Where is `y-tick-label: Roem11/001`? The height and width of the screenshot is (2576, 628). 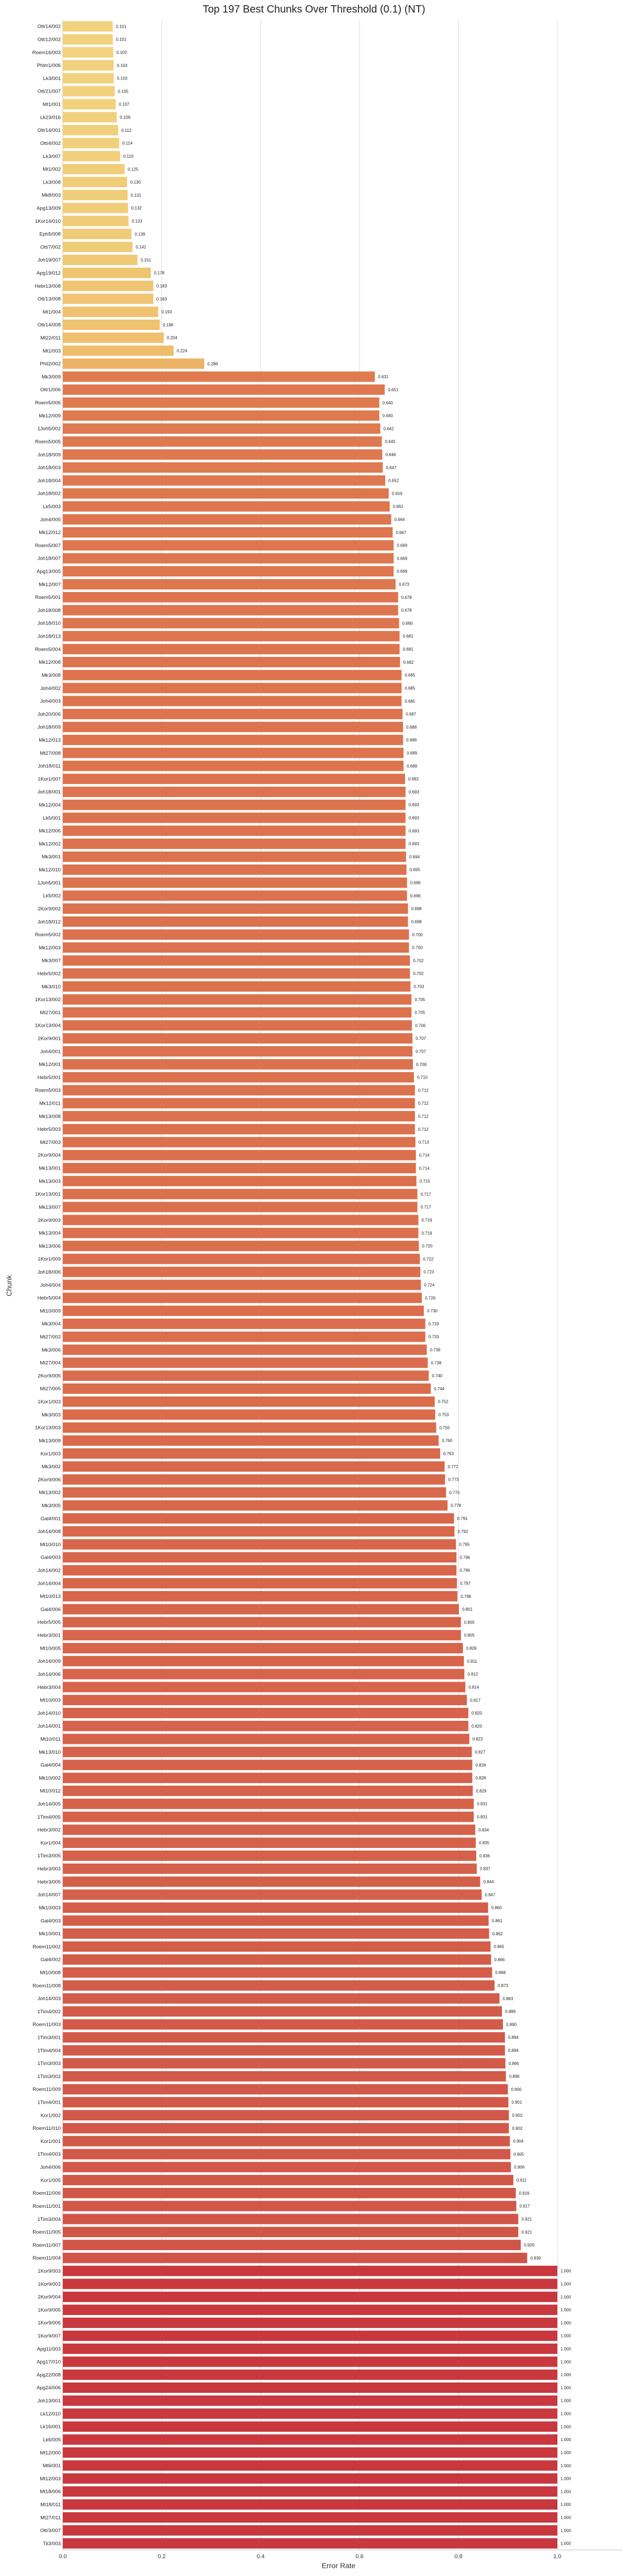 y-tick-label: Roem11/001 is located at coordinates (46, 2206).